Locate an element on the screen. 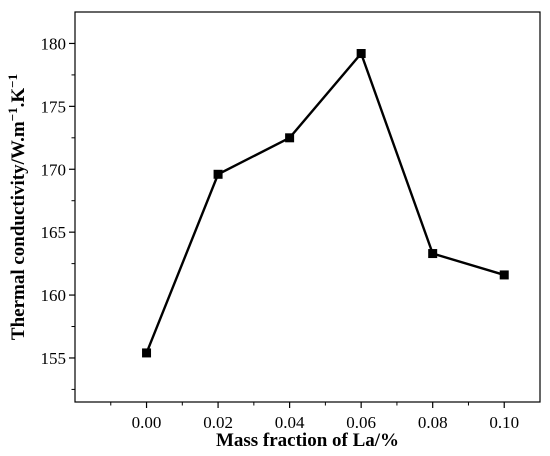 The width and height of the screenshot is (550, 456). x-axis-title: Mass fraction of La/% is located at coordinates (307, 440).